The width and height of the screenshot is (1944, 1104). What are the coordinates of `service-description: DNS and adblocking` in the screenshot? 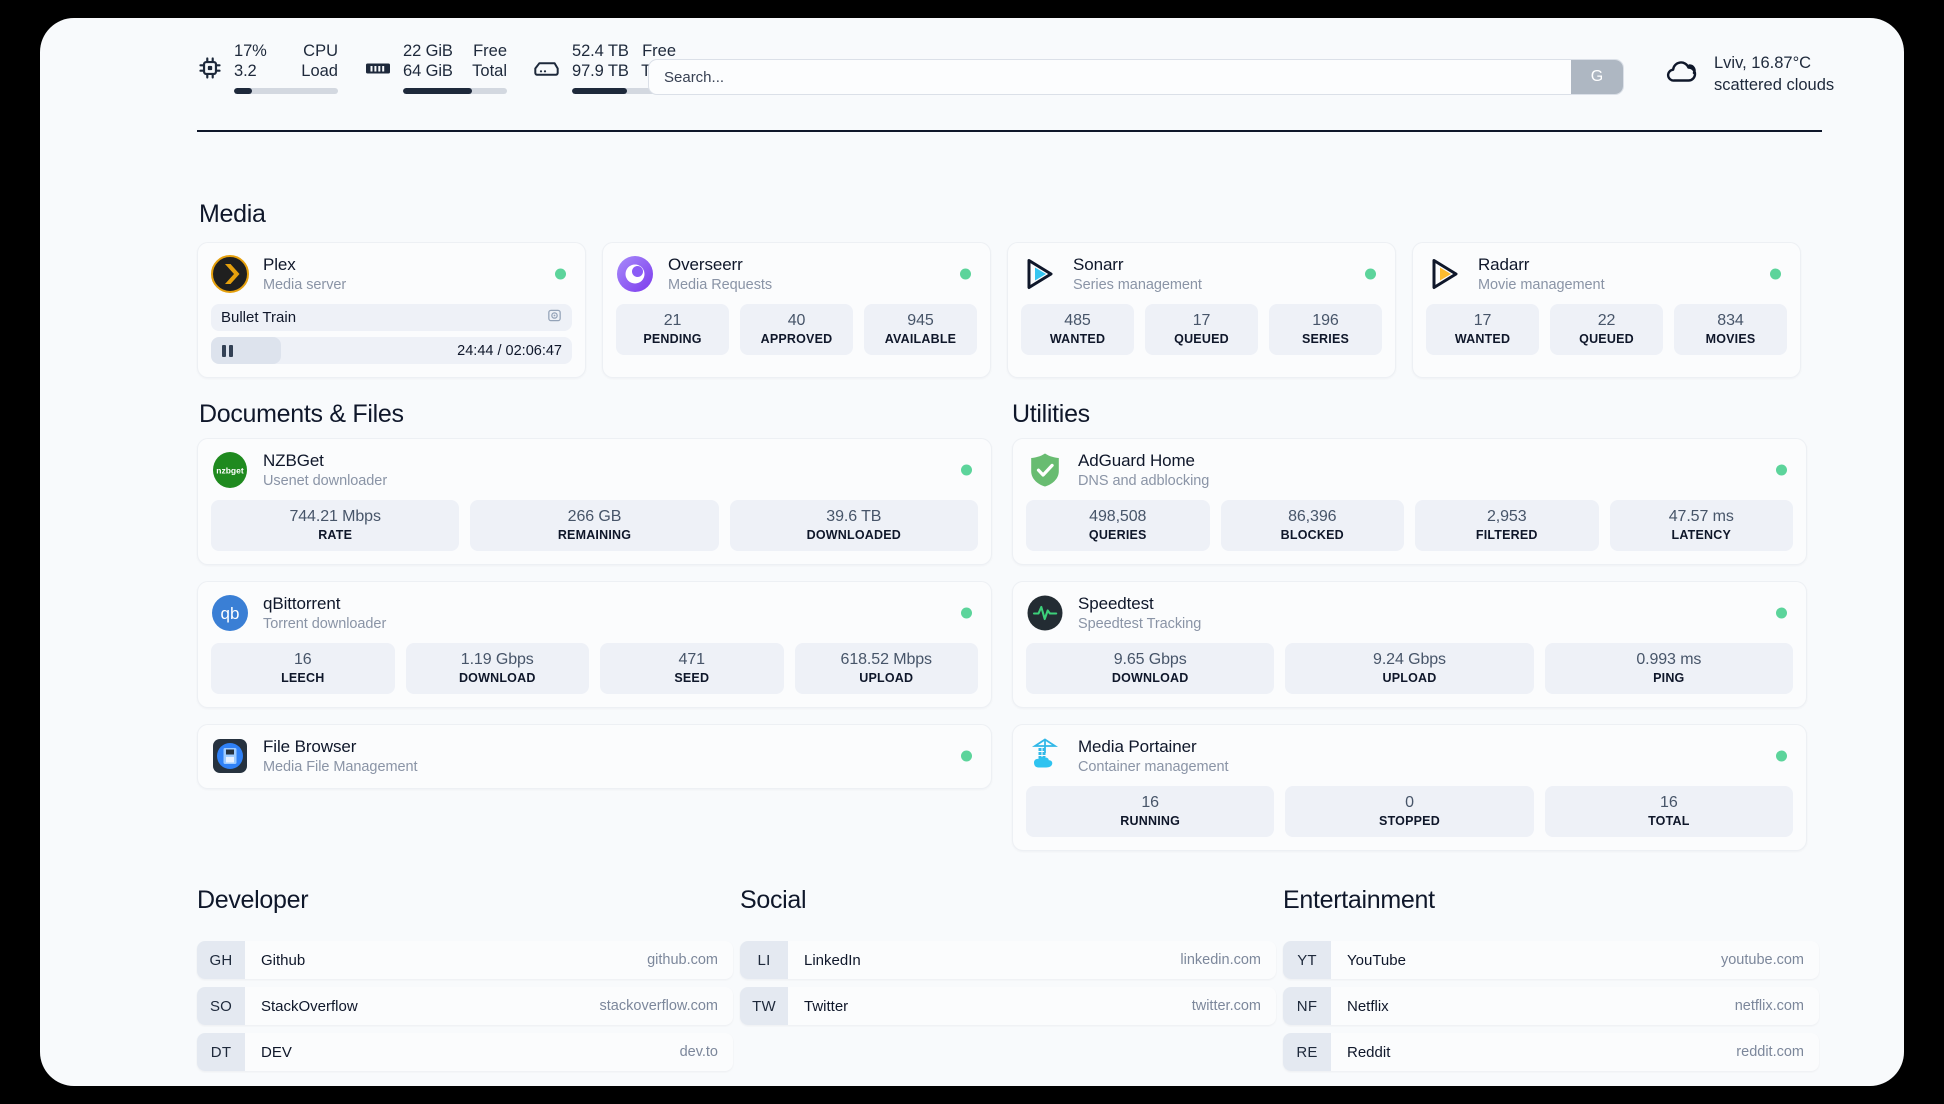 It's located at (1144, 481).